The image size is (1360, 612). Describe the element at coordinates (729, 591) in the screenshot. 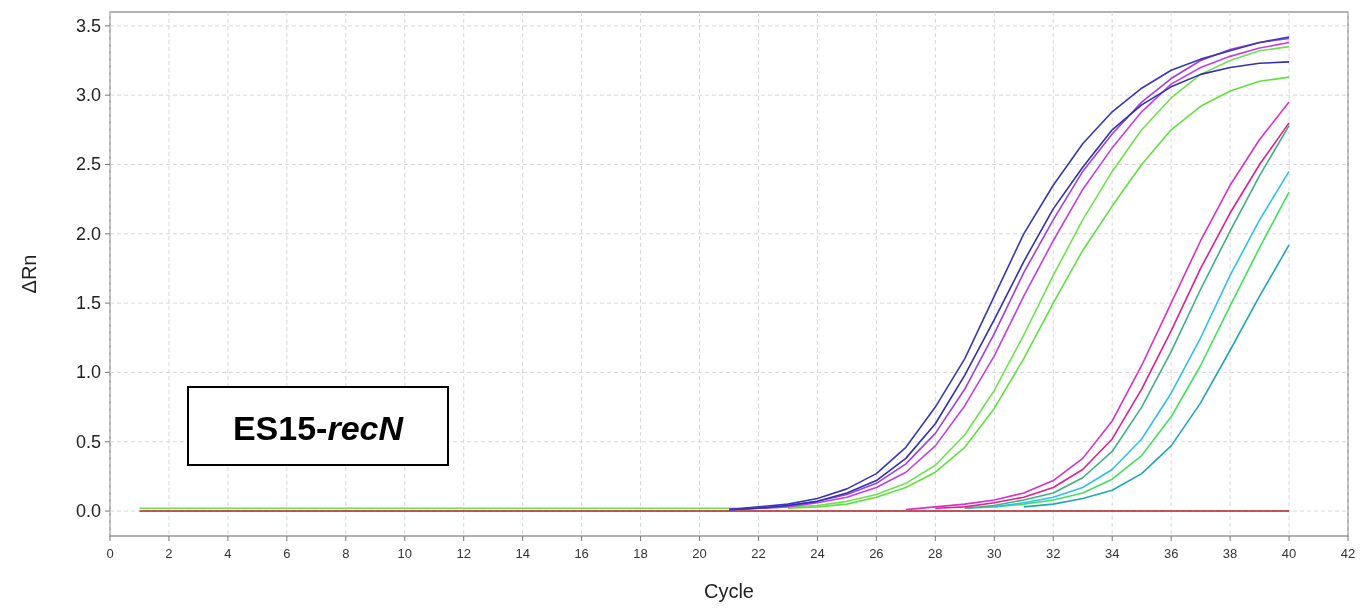

I see `x-axis-title: Cycle` at that location.